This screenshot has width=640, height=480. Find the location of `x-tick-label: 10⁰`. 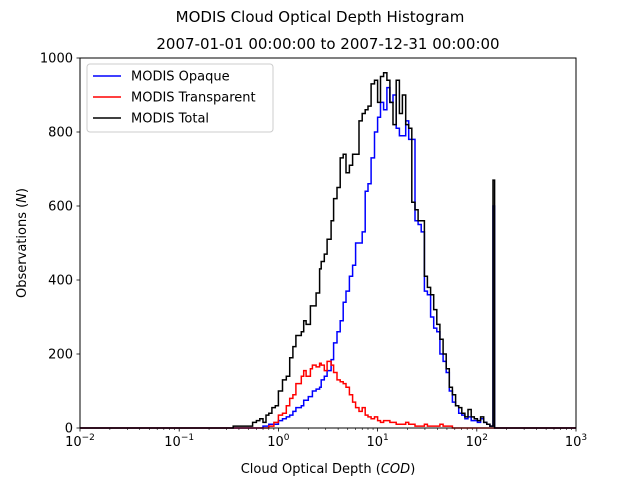

x-tick-label: 10⁰ is located at coordinates (278, 441).